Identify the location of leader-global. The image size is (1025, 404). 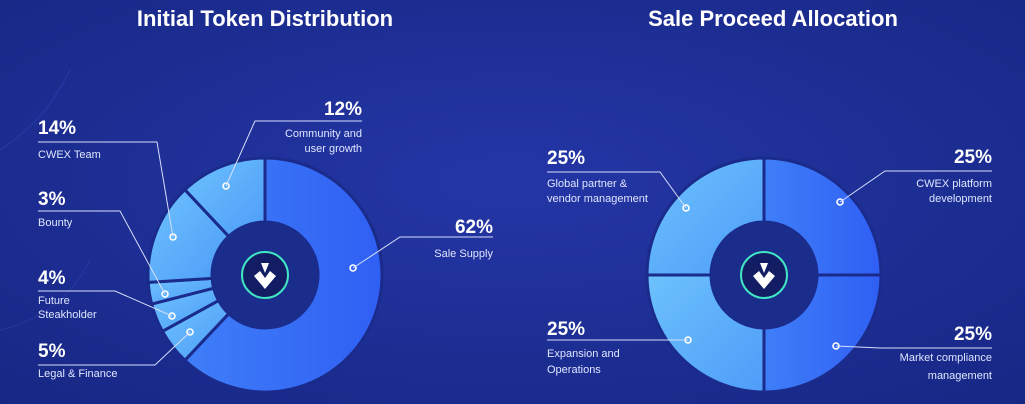
(617, 190).